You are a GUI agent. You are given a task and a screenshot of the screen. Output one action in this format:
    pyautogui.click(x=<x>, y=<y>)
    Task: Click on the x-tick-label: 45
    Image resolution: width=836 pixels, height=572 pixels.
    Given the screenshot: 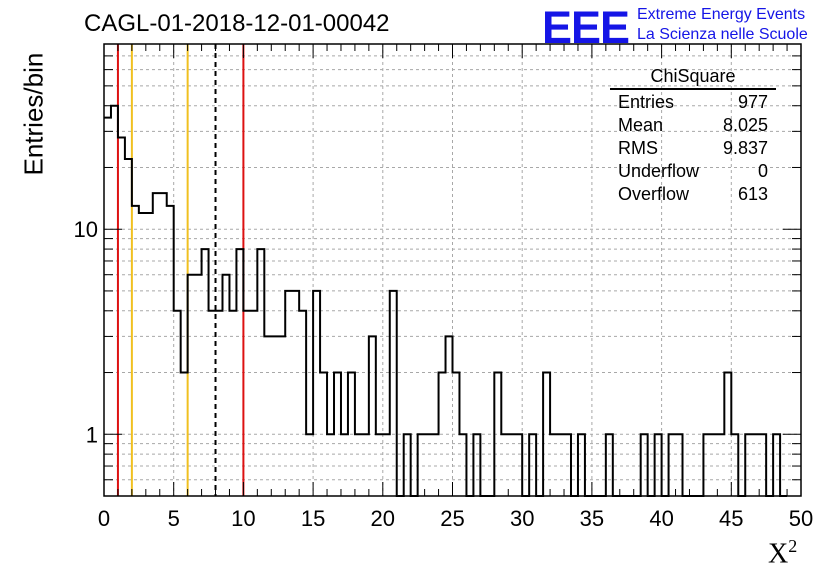 What is the action you would take?
    pyautogui.click(x=731, y=518)
    